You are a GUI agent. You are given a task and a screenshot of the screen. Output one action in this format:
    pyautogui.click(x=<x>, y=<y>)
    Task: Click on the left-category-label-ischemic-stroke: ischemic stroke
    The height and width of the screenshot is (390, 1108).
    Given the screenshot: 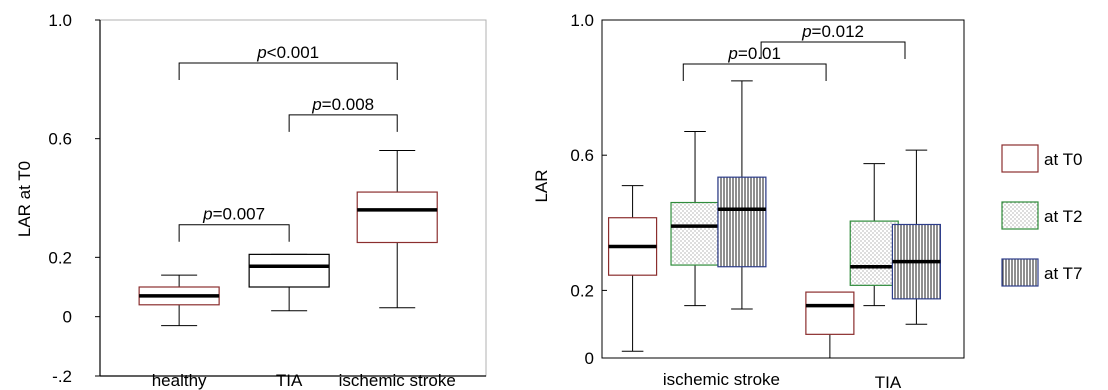 What is the action you would take?
    pyautogui.click(x=397, y=380)
    